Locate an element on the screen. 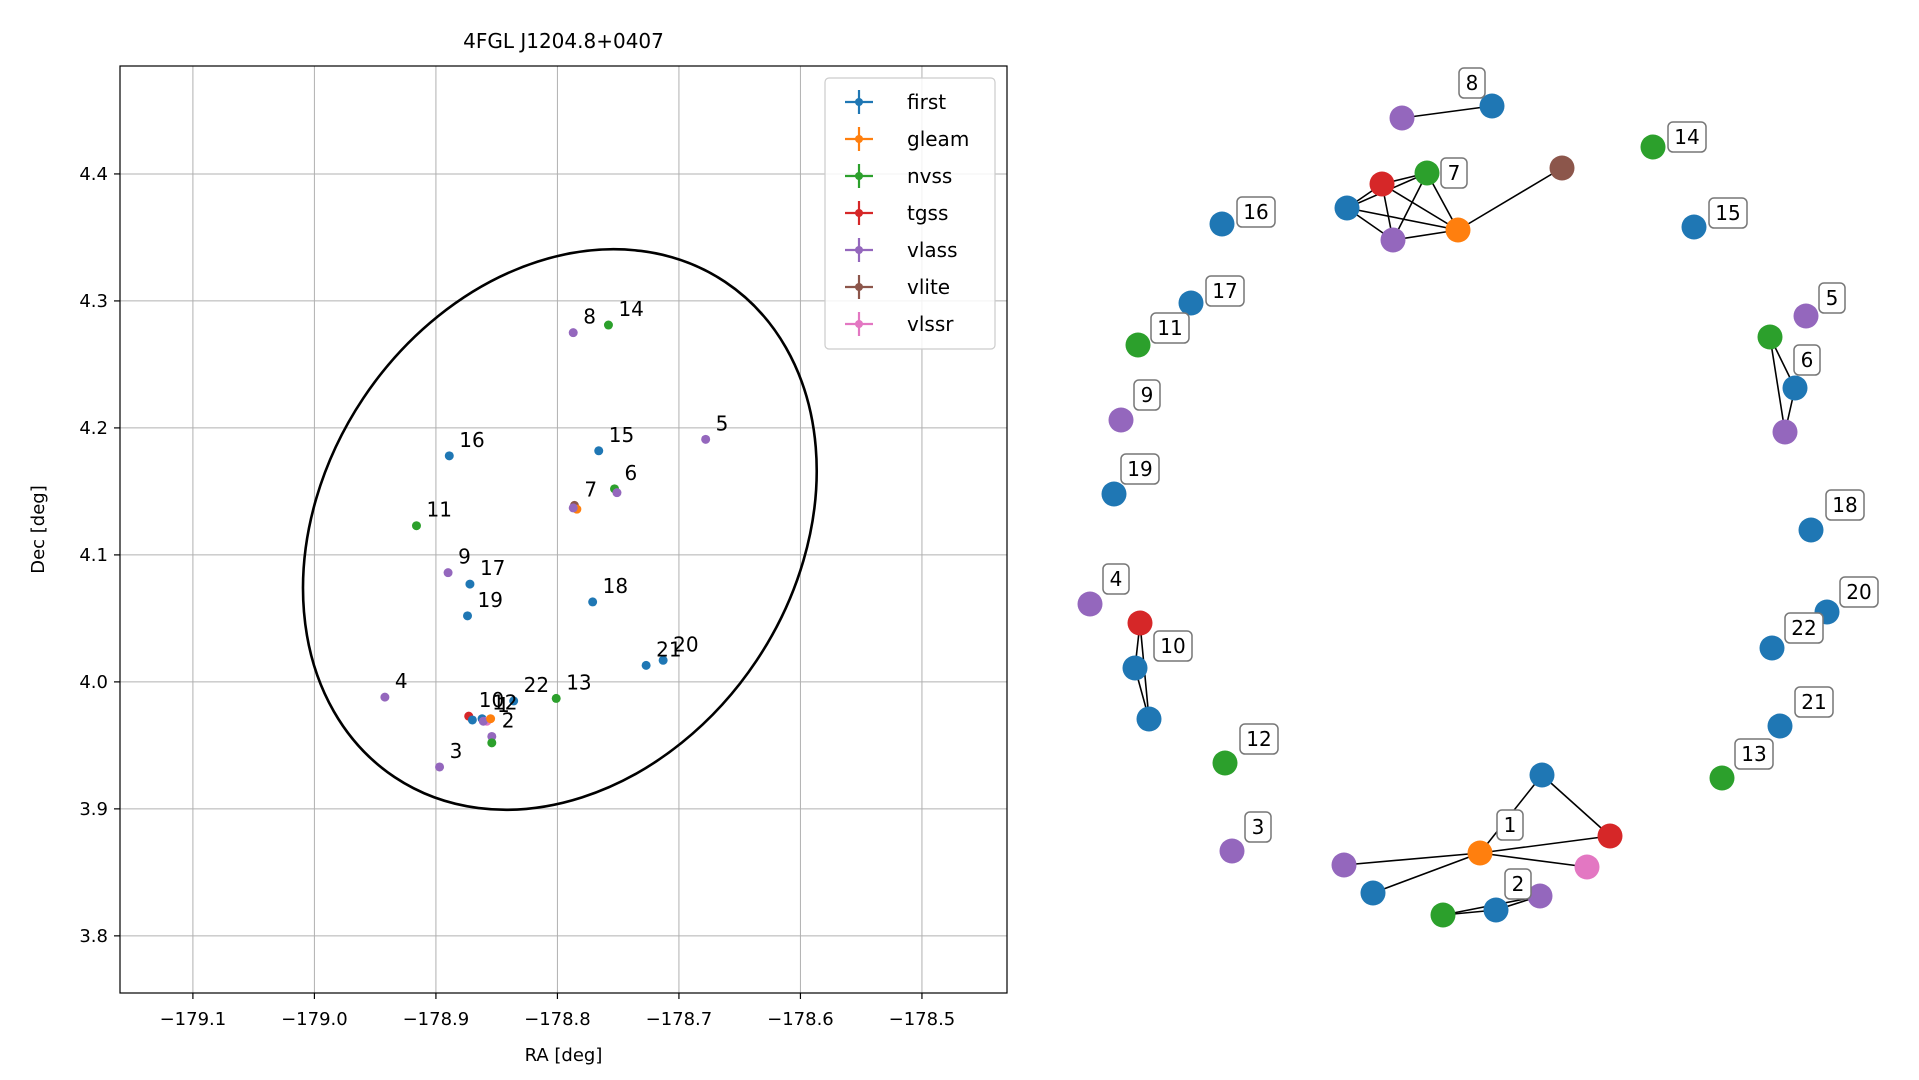  node-label-text: 2 is located at coordinates (1518, 884).